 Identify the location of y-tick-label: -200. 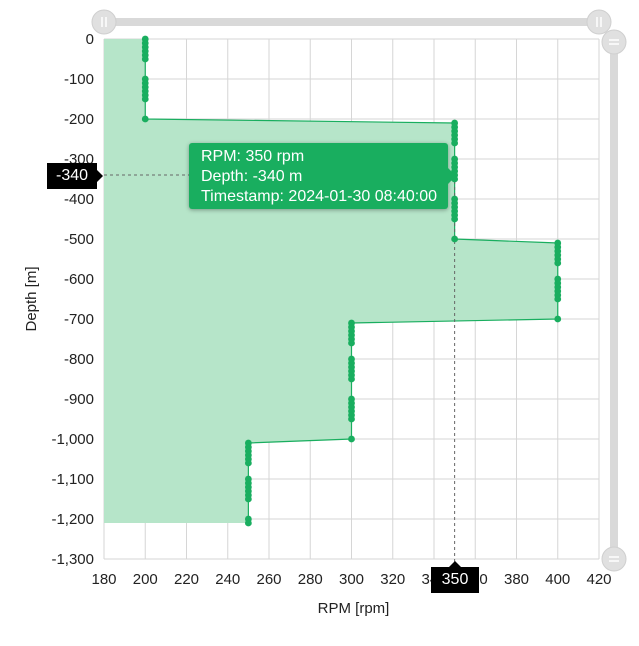
(79, 119).